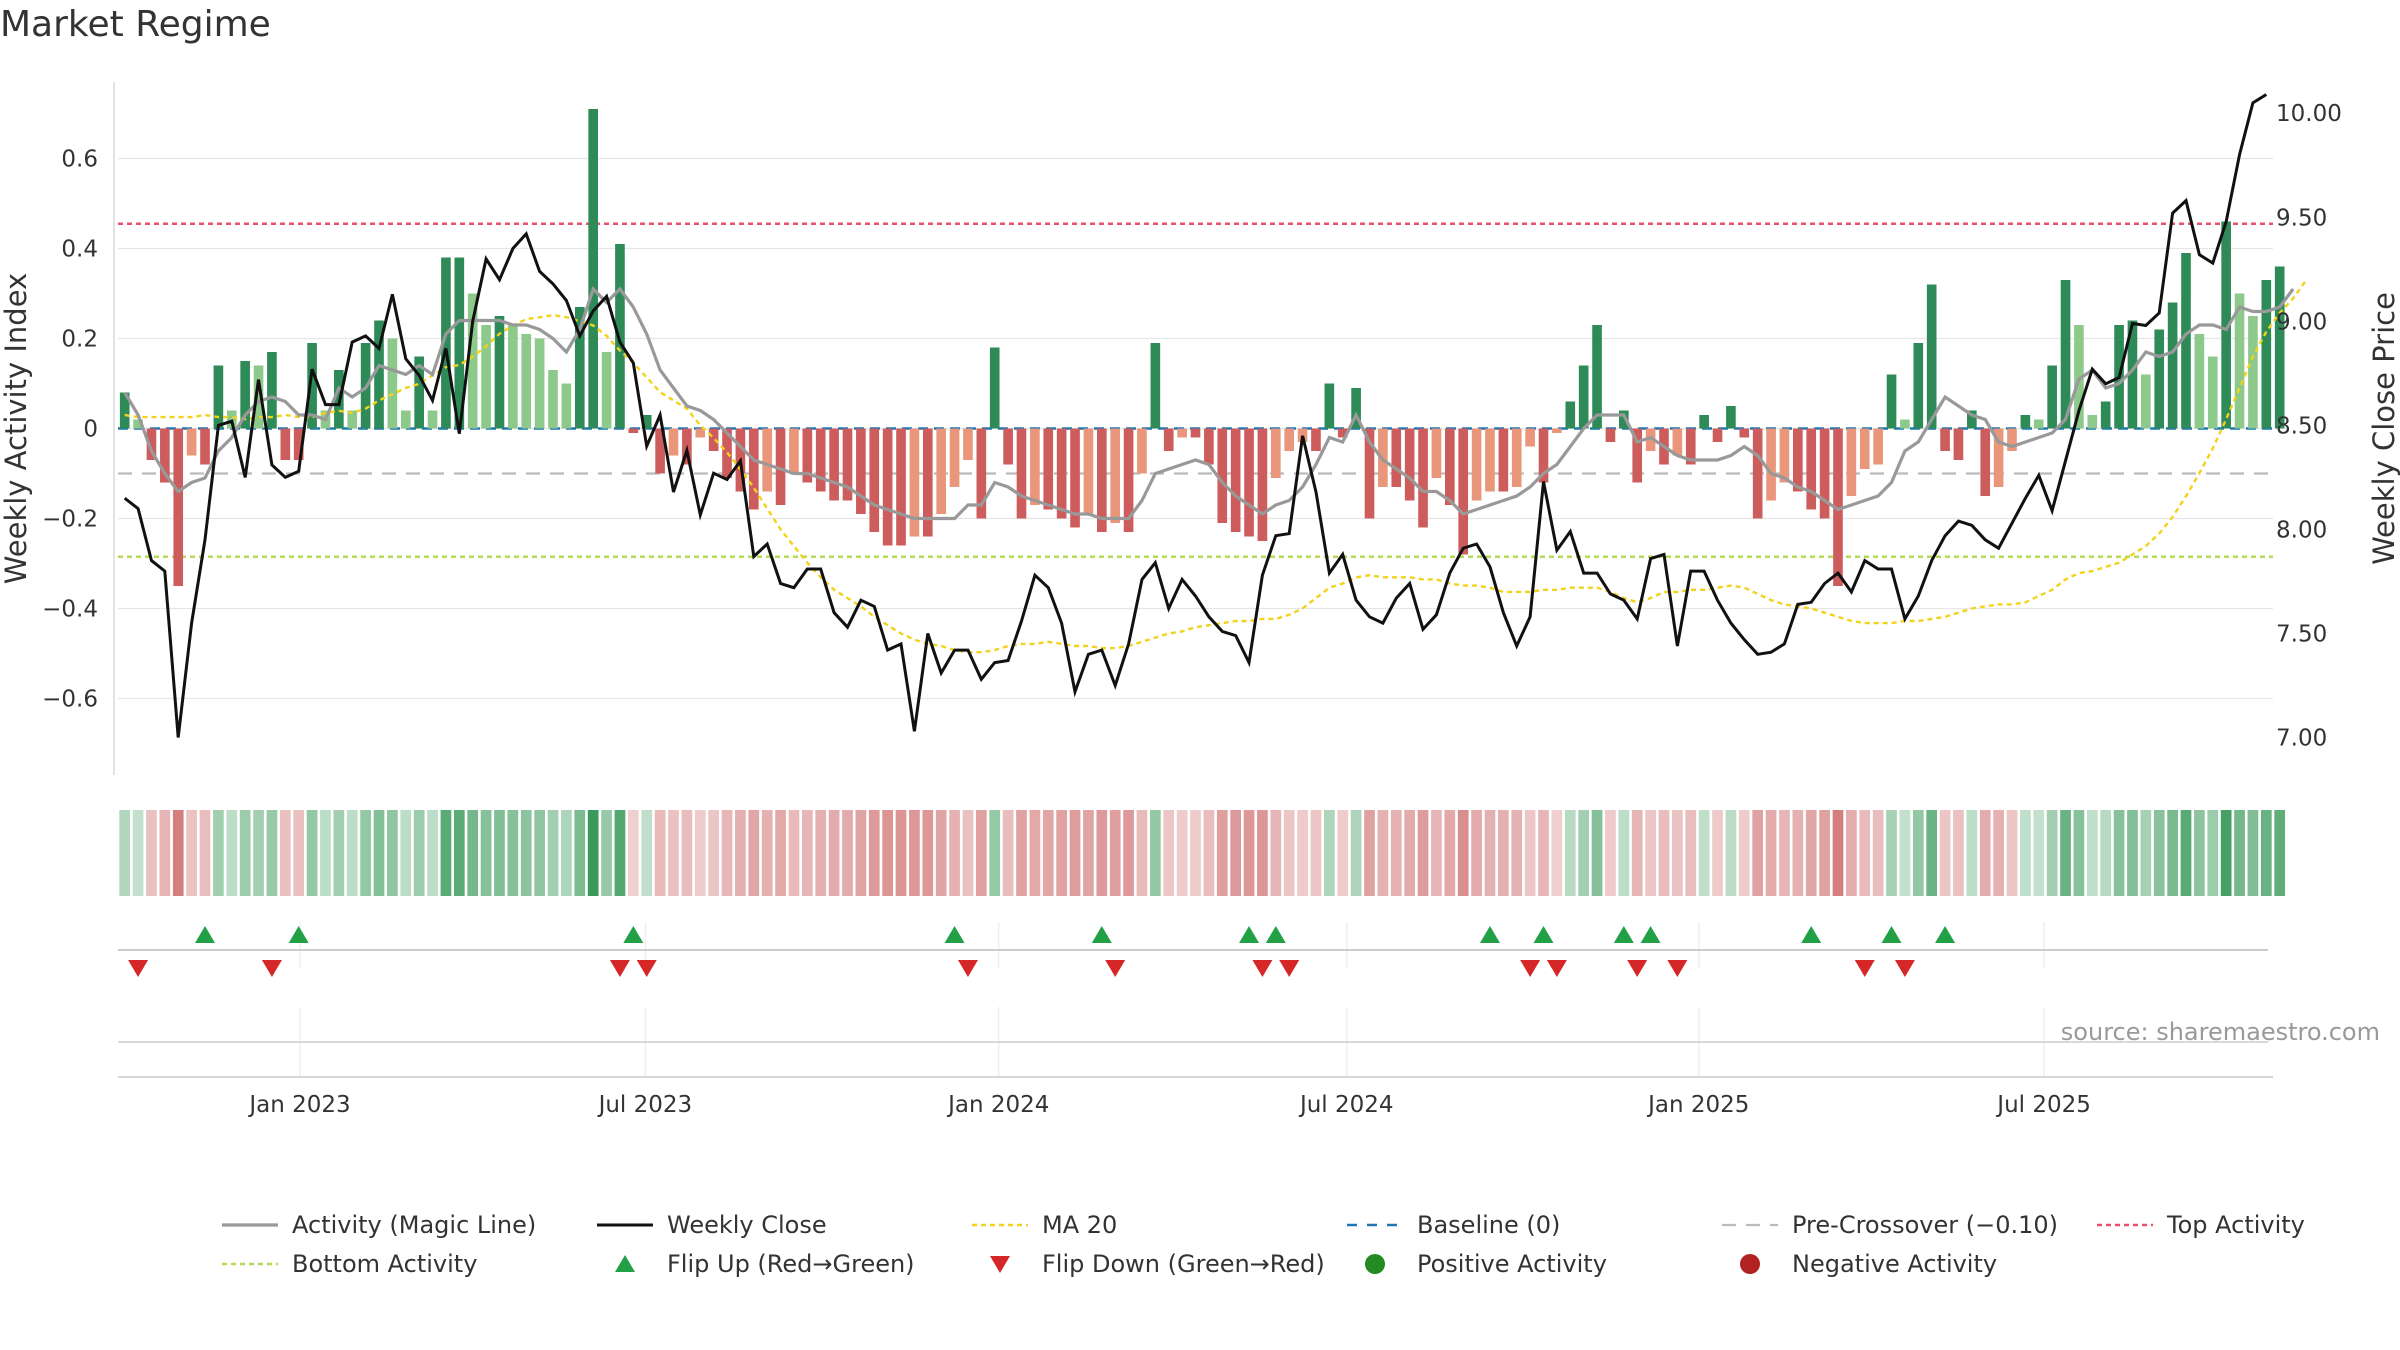 The height and width of the screenshot is (1350, 2400). Describe the element at coordinates (2220, 1032) in the screenshot. I see `source-label: source: sharemaestro.com` at that location.